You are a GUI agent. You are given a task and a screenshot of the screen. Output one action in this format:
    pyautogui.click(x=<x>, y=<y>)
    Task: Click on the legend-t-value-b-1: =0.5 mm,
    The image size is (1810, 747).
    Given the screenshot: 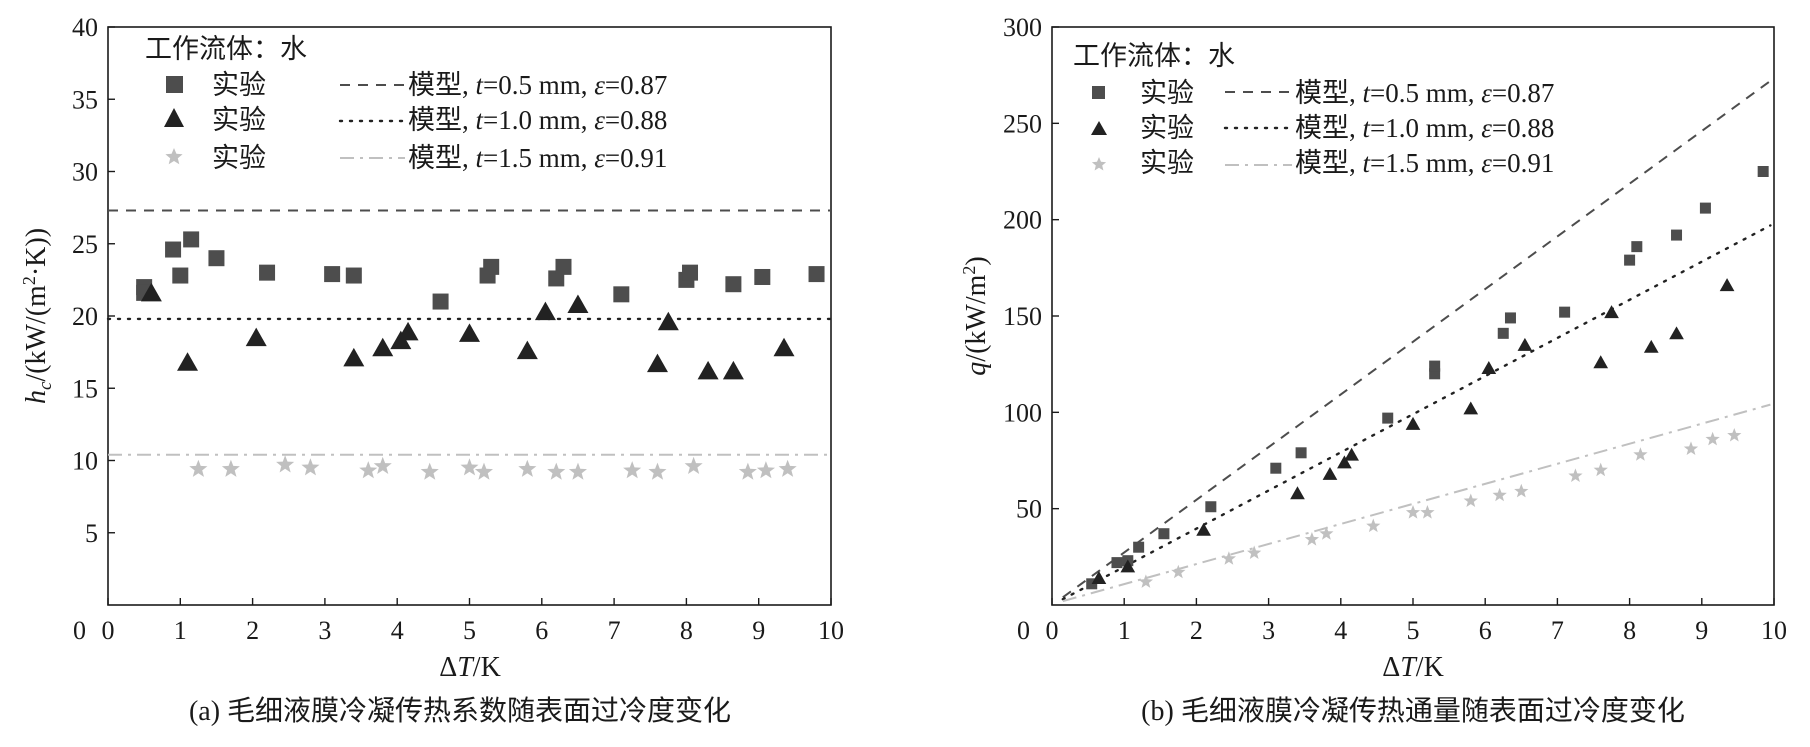 What is the action you would take?
    pyautogui.click(x=1422, y=93)
    